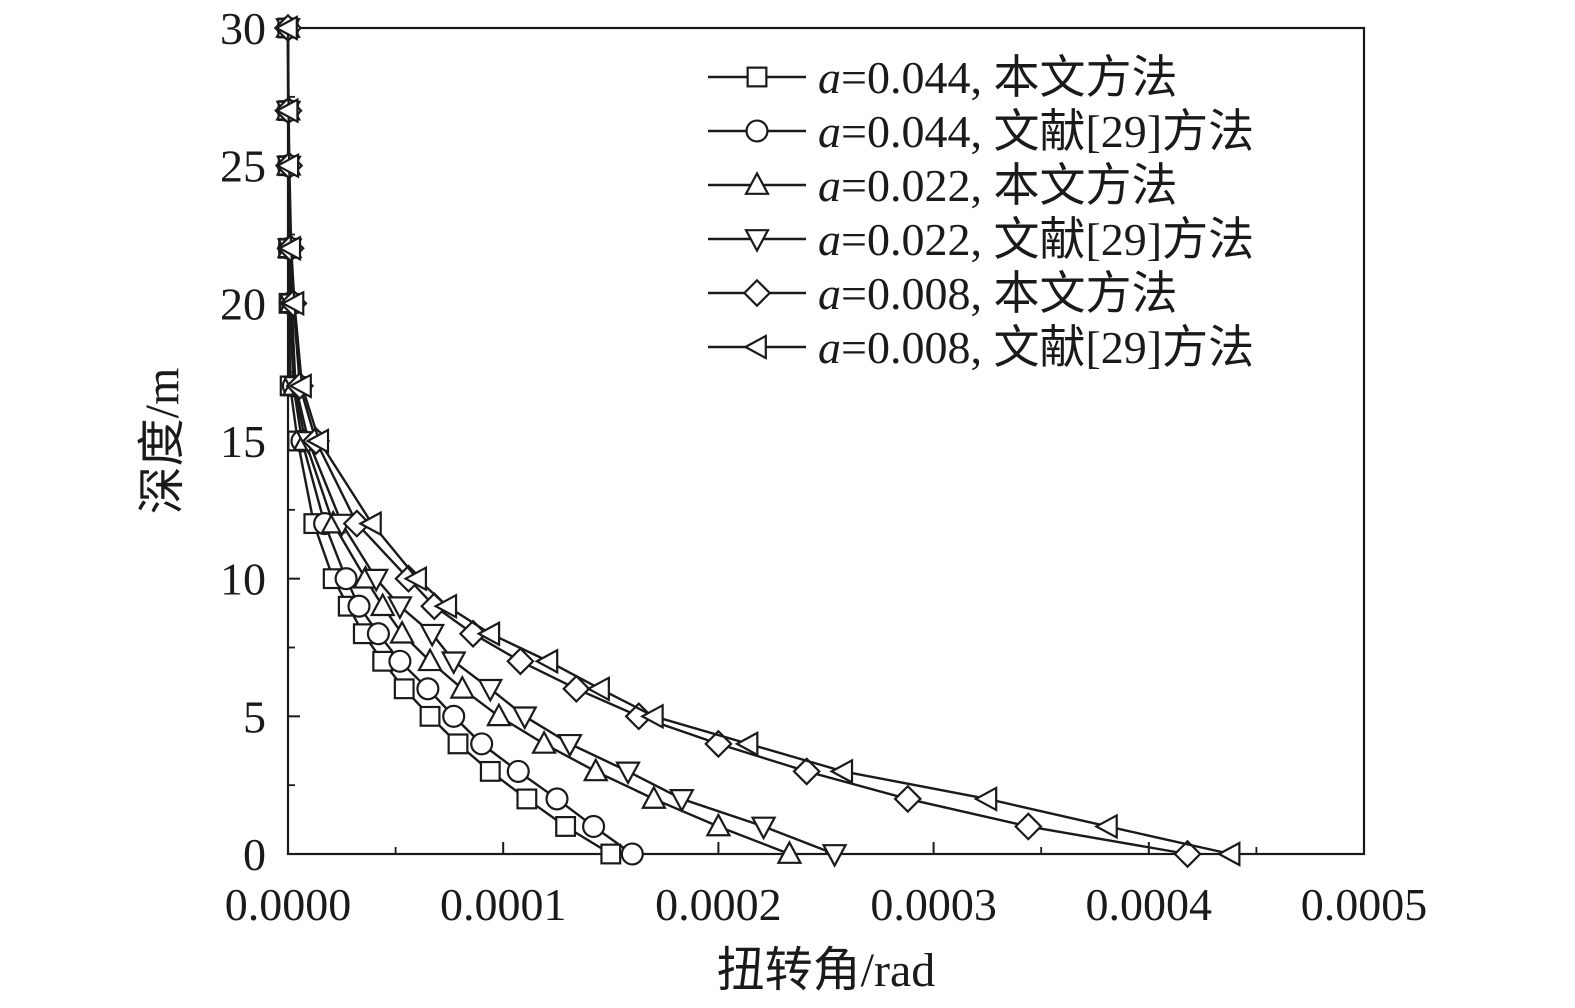 The height and width of the screenshot is (1008, 1575). I want to click on legend-text: =0.022, 文献[29]方法, so click(1047, 239).